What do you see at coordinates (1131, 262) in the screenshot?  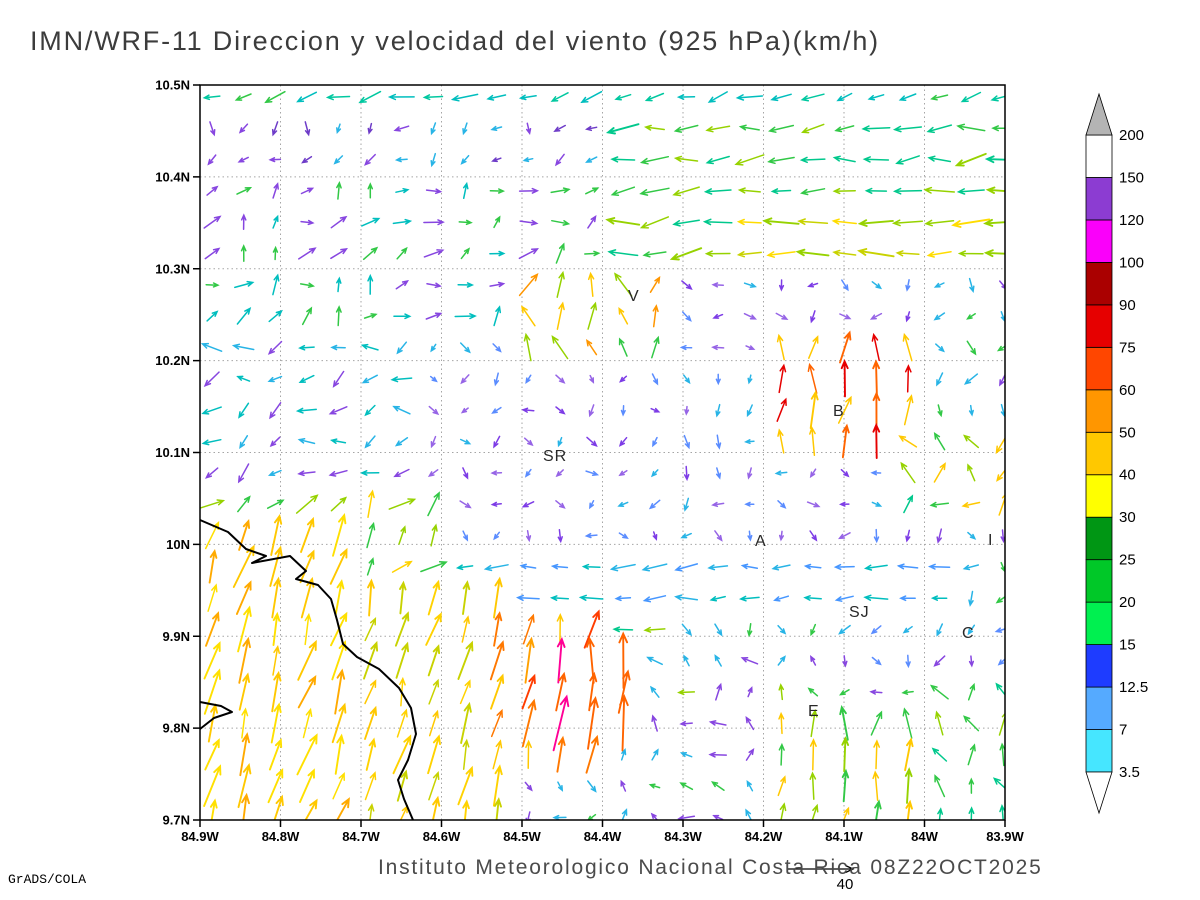 I see `colorbar-label: 100` at bounding box center [1131, 262].